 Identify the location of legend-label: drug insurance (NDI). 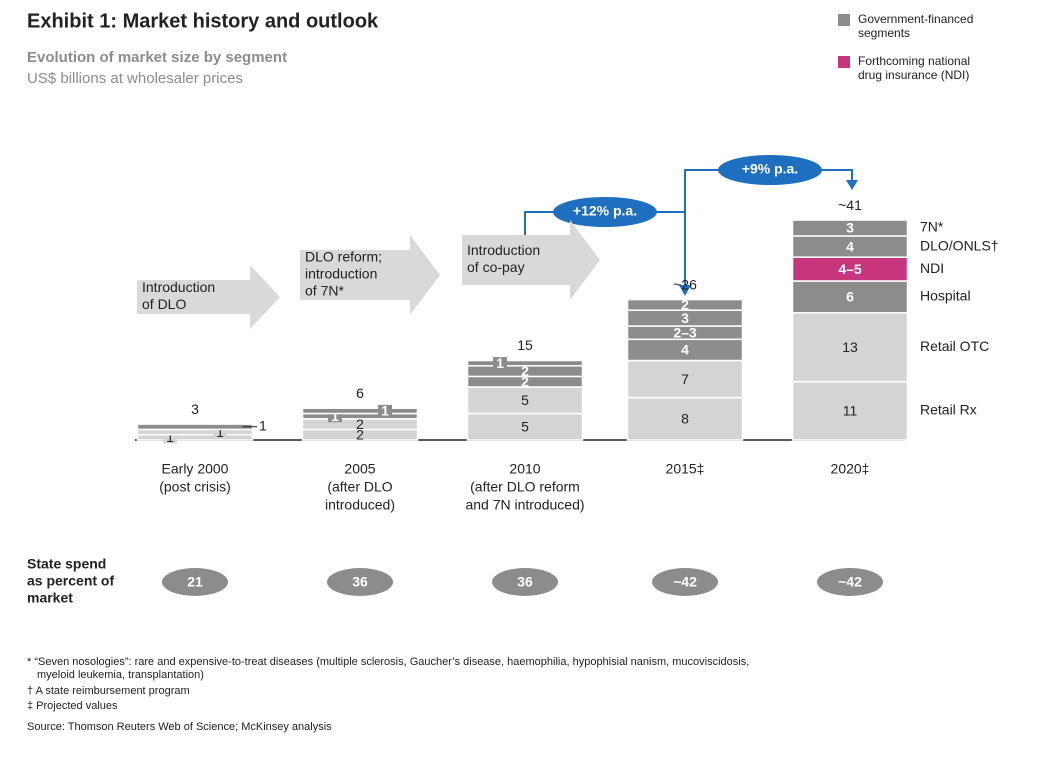
(913, 75).